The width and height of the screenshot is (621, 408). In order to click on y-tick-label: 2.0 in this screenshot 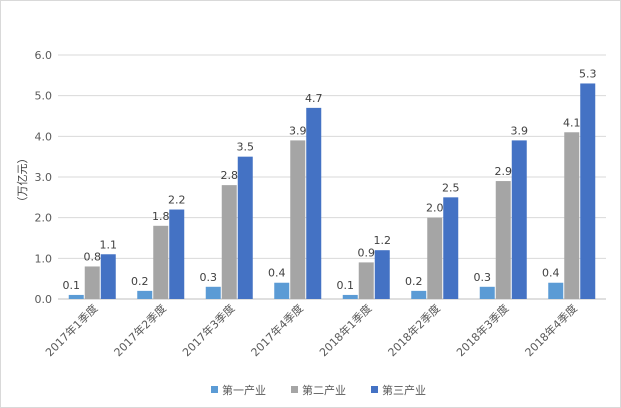, I will do `click(44, 218)`.